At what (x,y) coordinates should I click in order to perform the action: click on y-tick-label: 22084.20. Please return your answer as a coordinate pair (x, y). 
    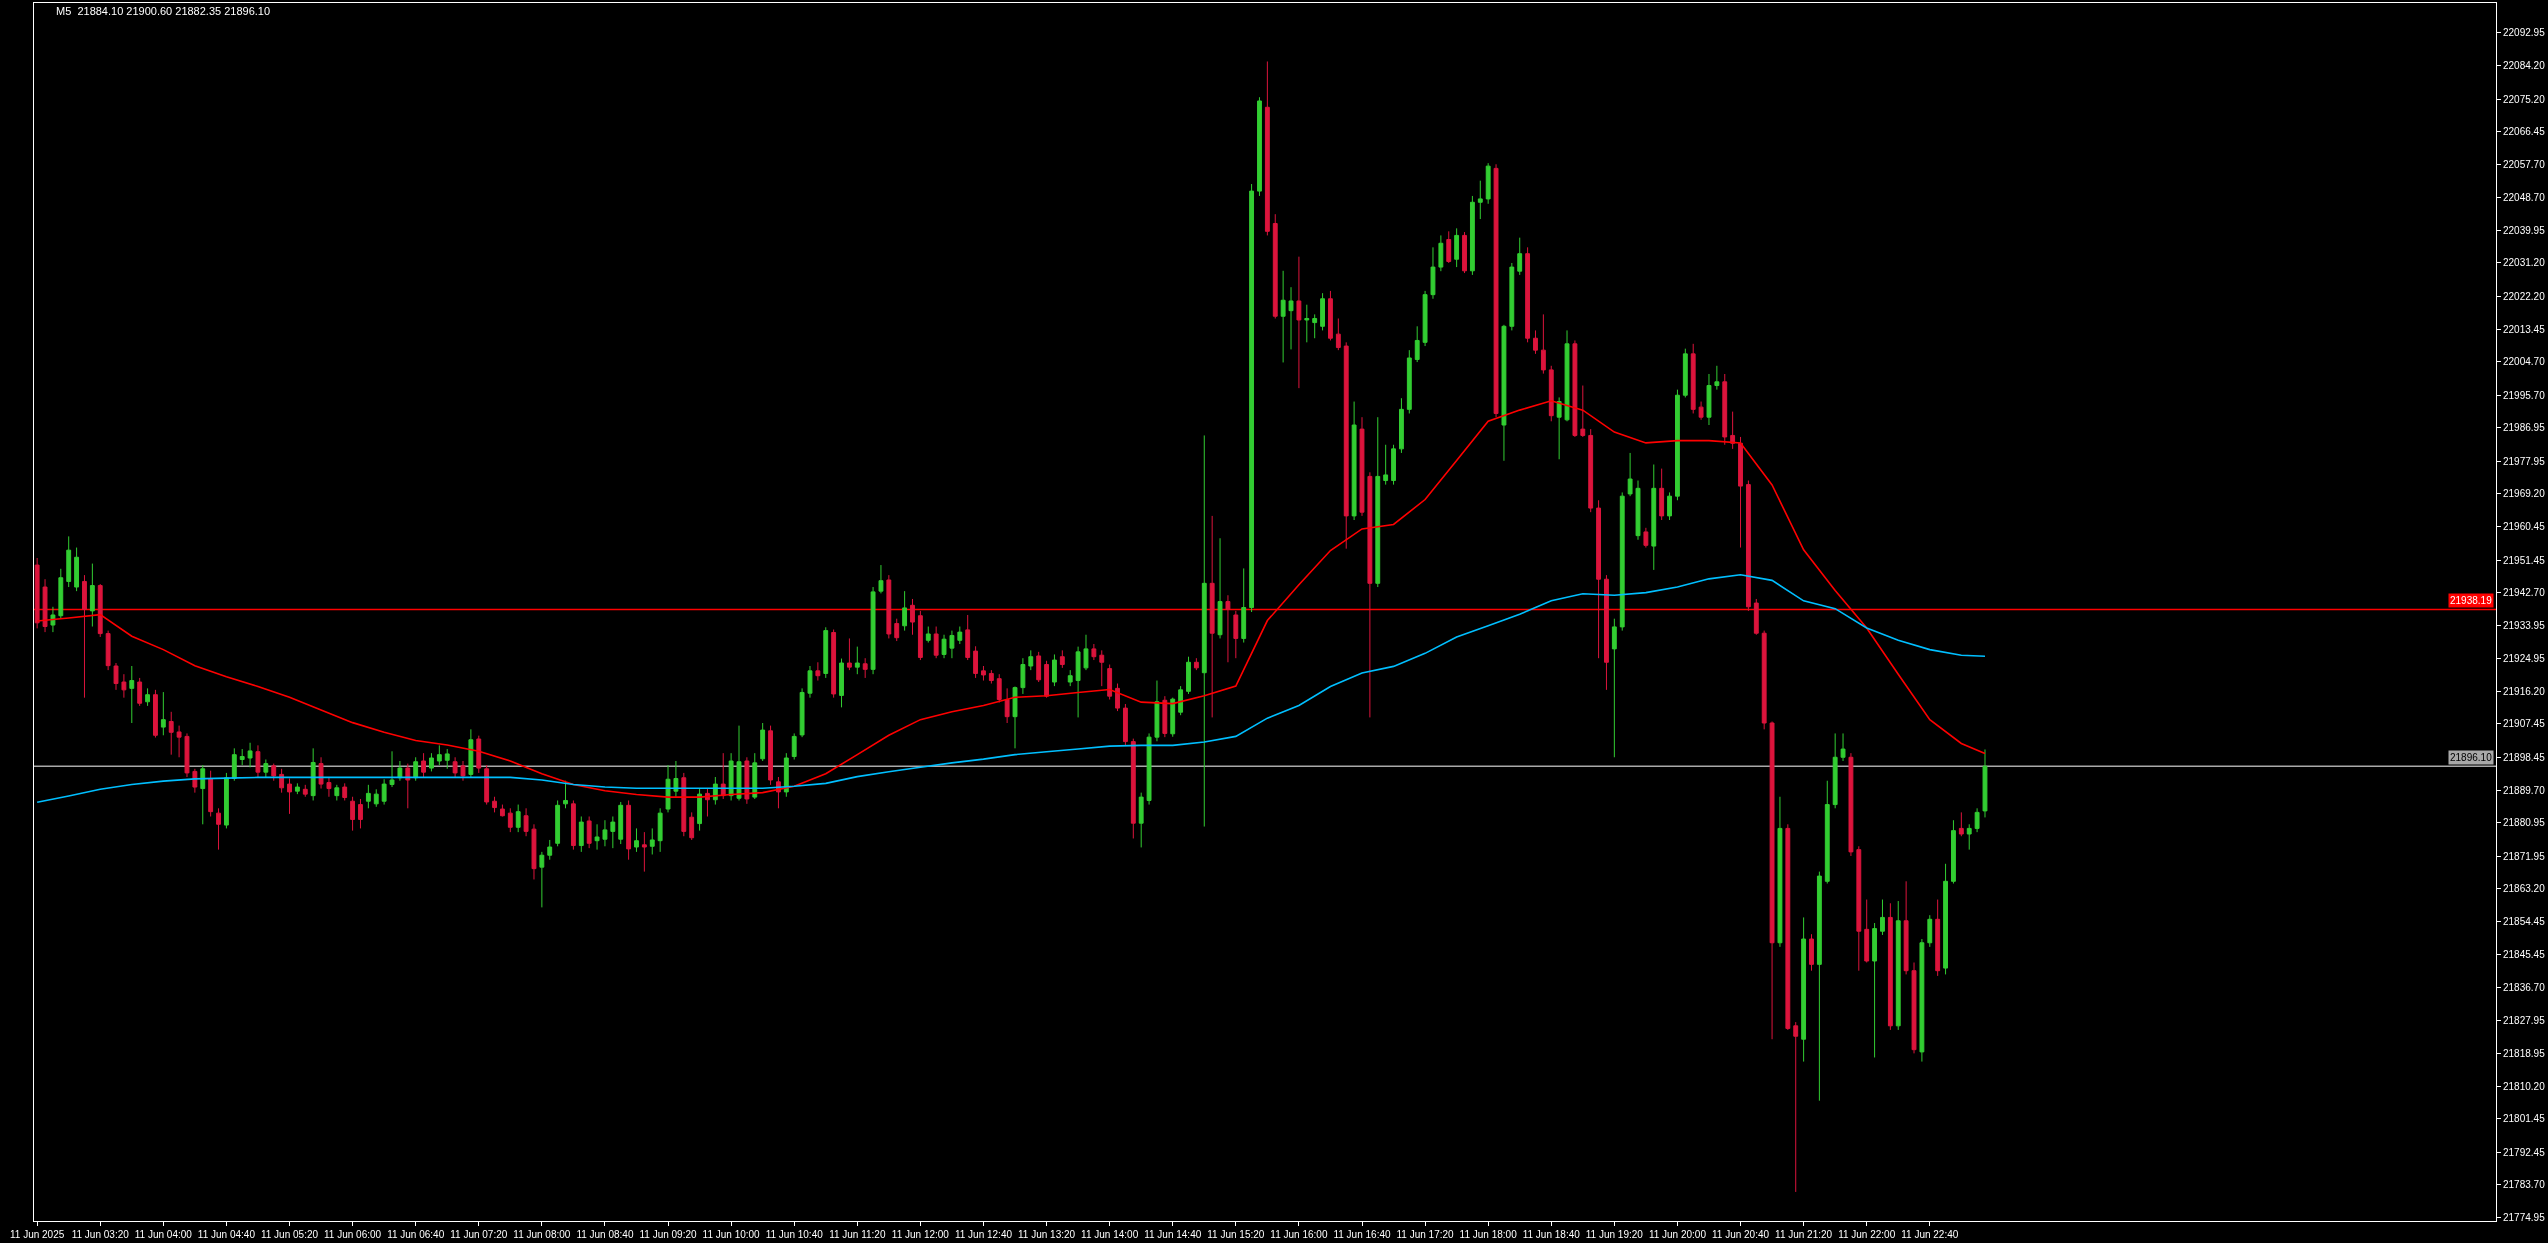
    Looking at the image, I should click on (2524, 66).